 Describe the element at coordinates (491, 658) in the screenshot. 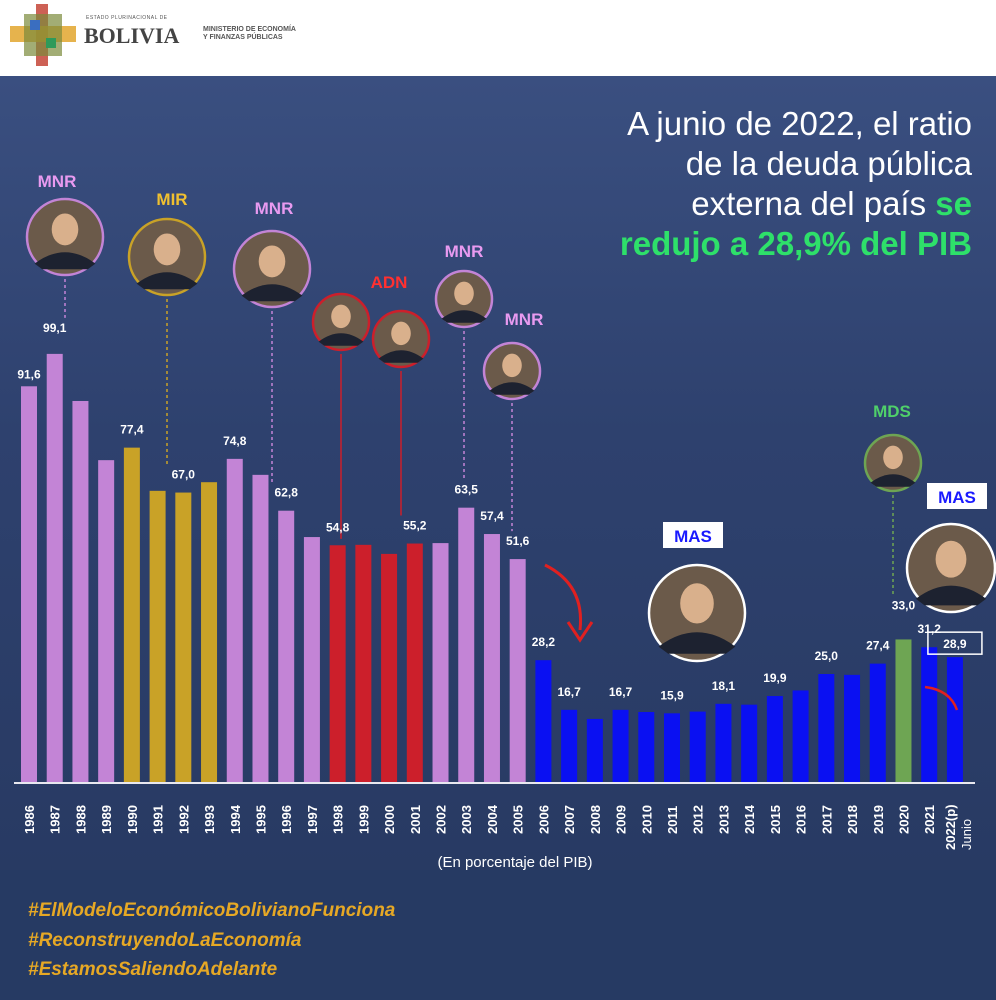

I see `bar-2004` at that location.